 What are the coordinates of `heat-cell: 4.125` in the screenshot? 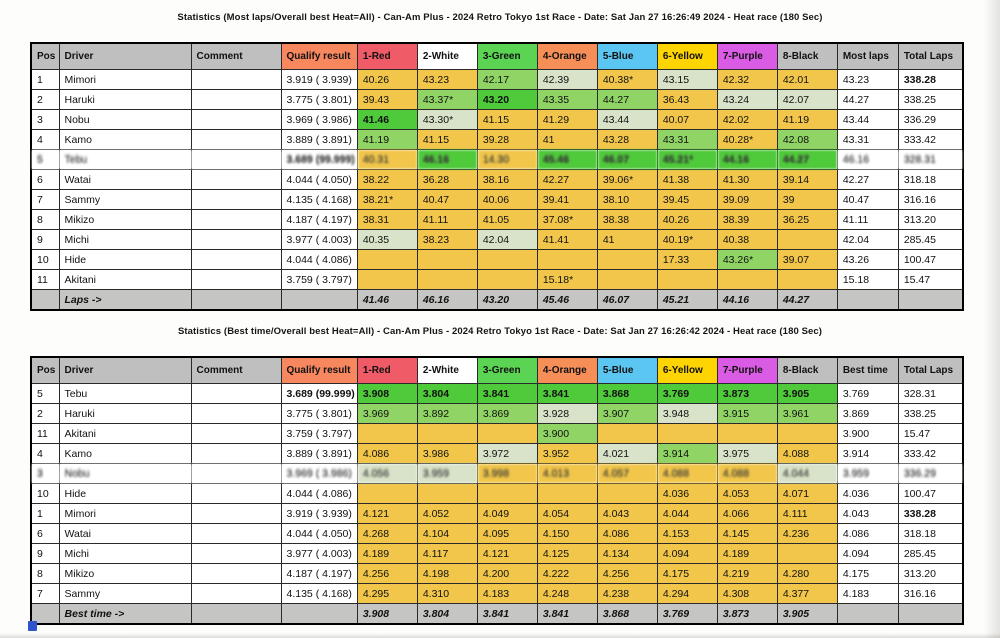 It's located at (567, 553).